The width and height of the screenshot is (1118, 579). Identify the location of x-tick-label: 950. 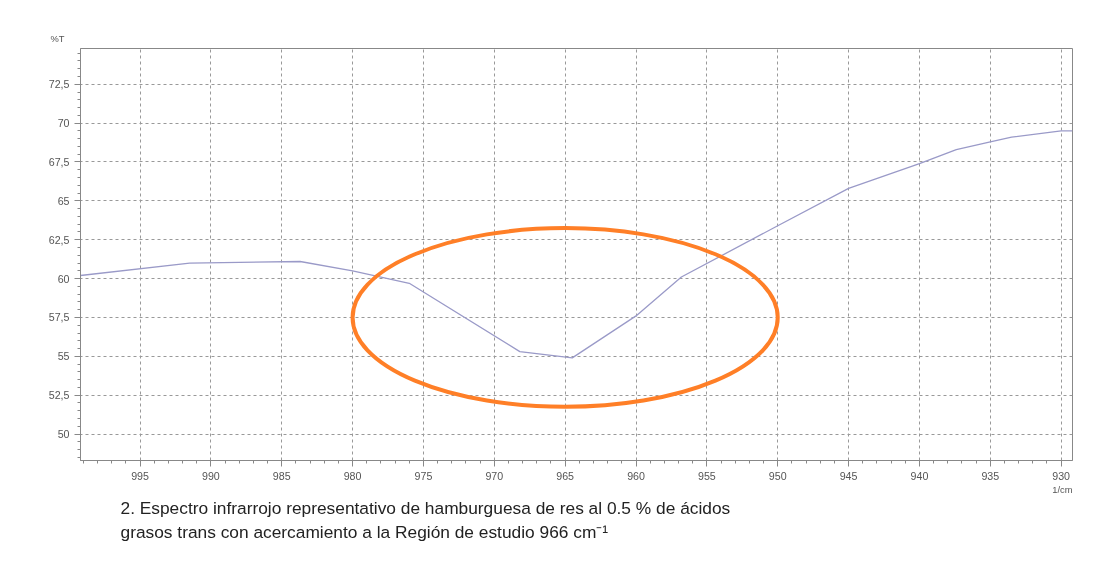
(777, 475).